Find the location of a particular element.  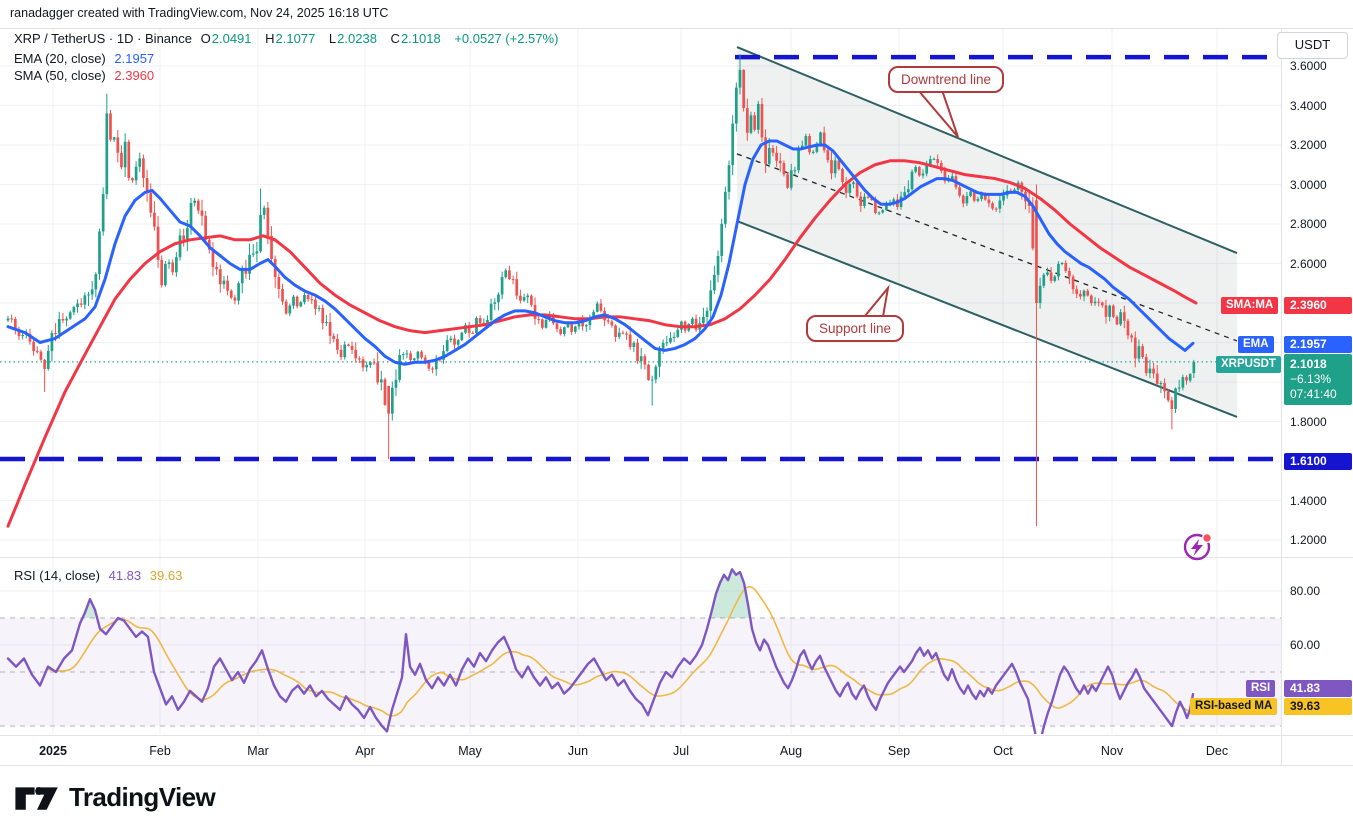

sma-legend-row: SMA (50, close) 2.3960 is located at coordinates (86, 75).